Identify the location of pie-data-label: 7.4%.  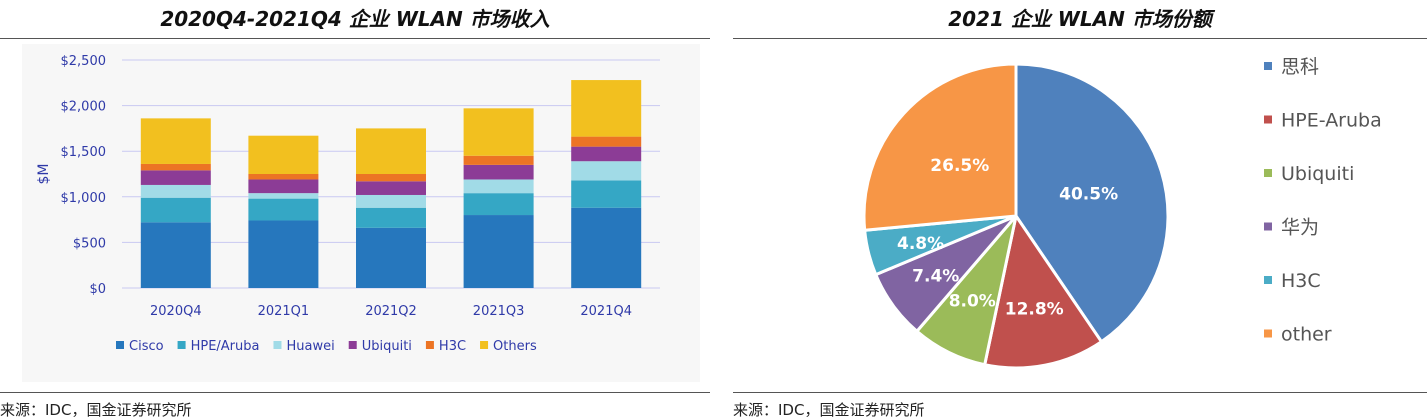
(935, 276).